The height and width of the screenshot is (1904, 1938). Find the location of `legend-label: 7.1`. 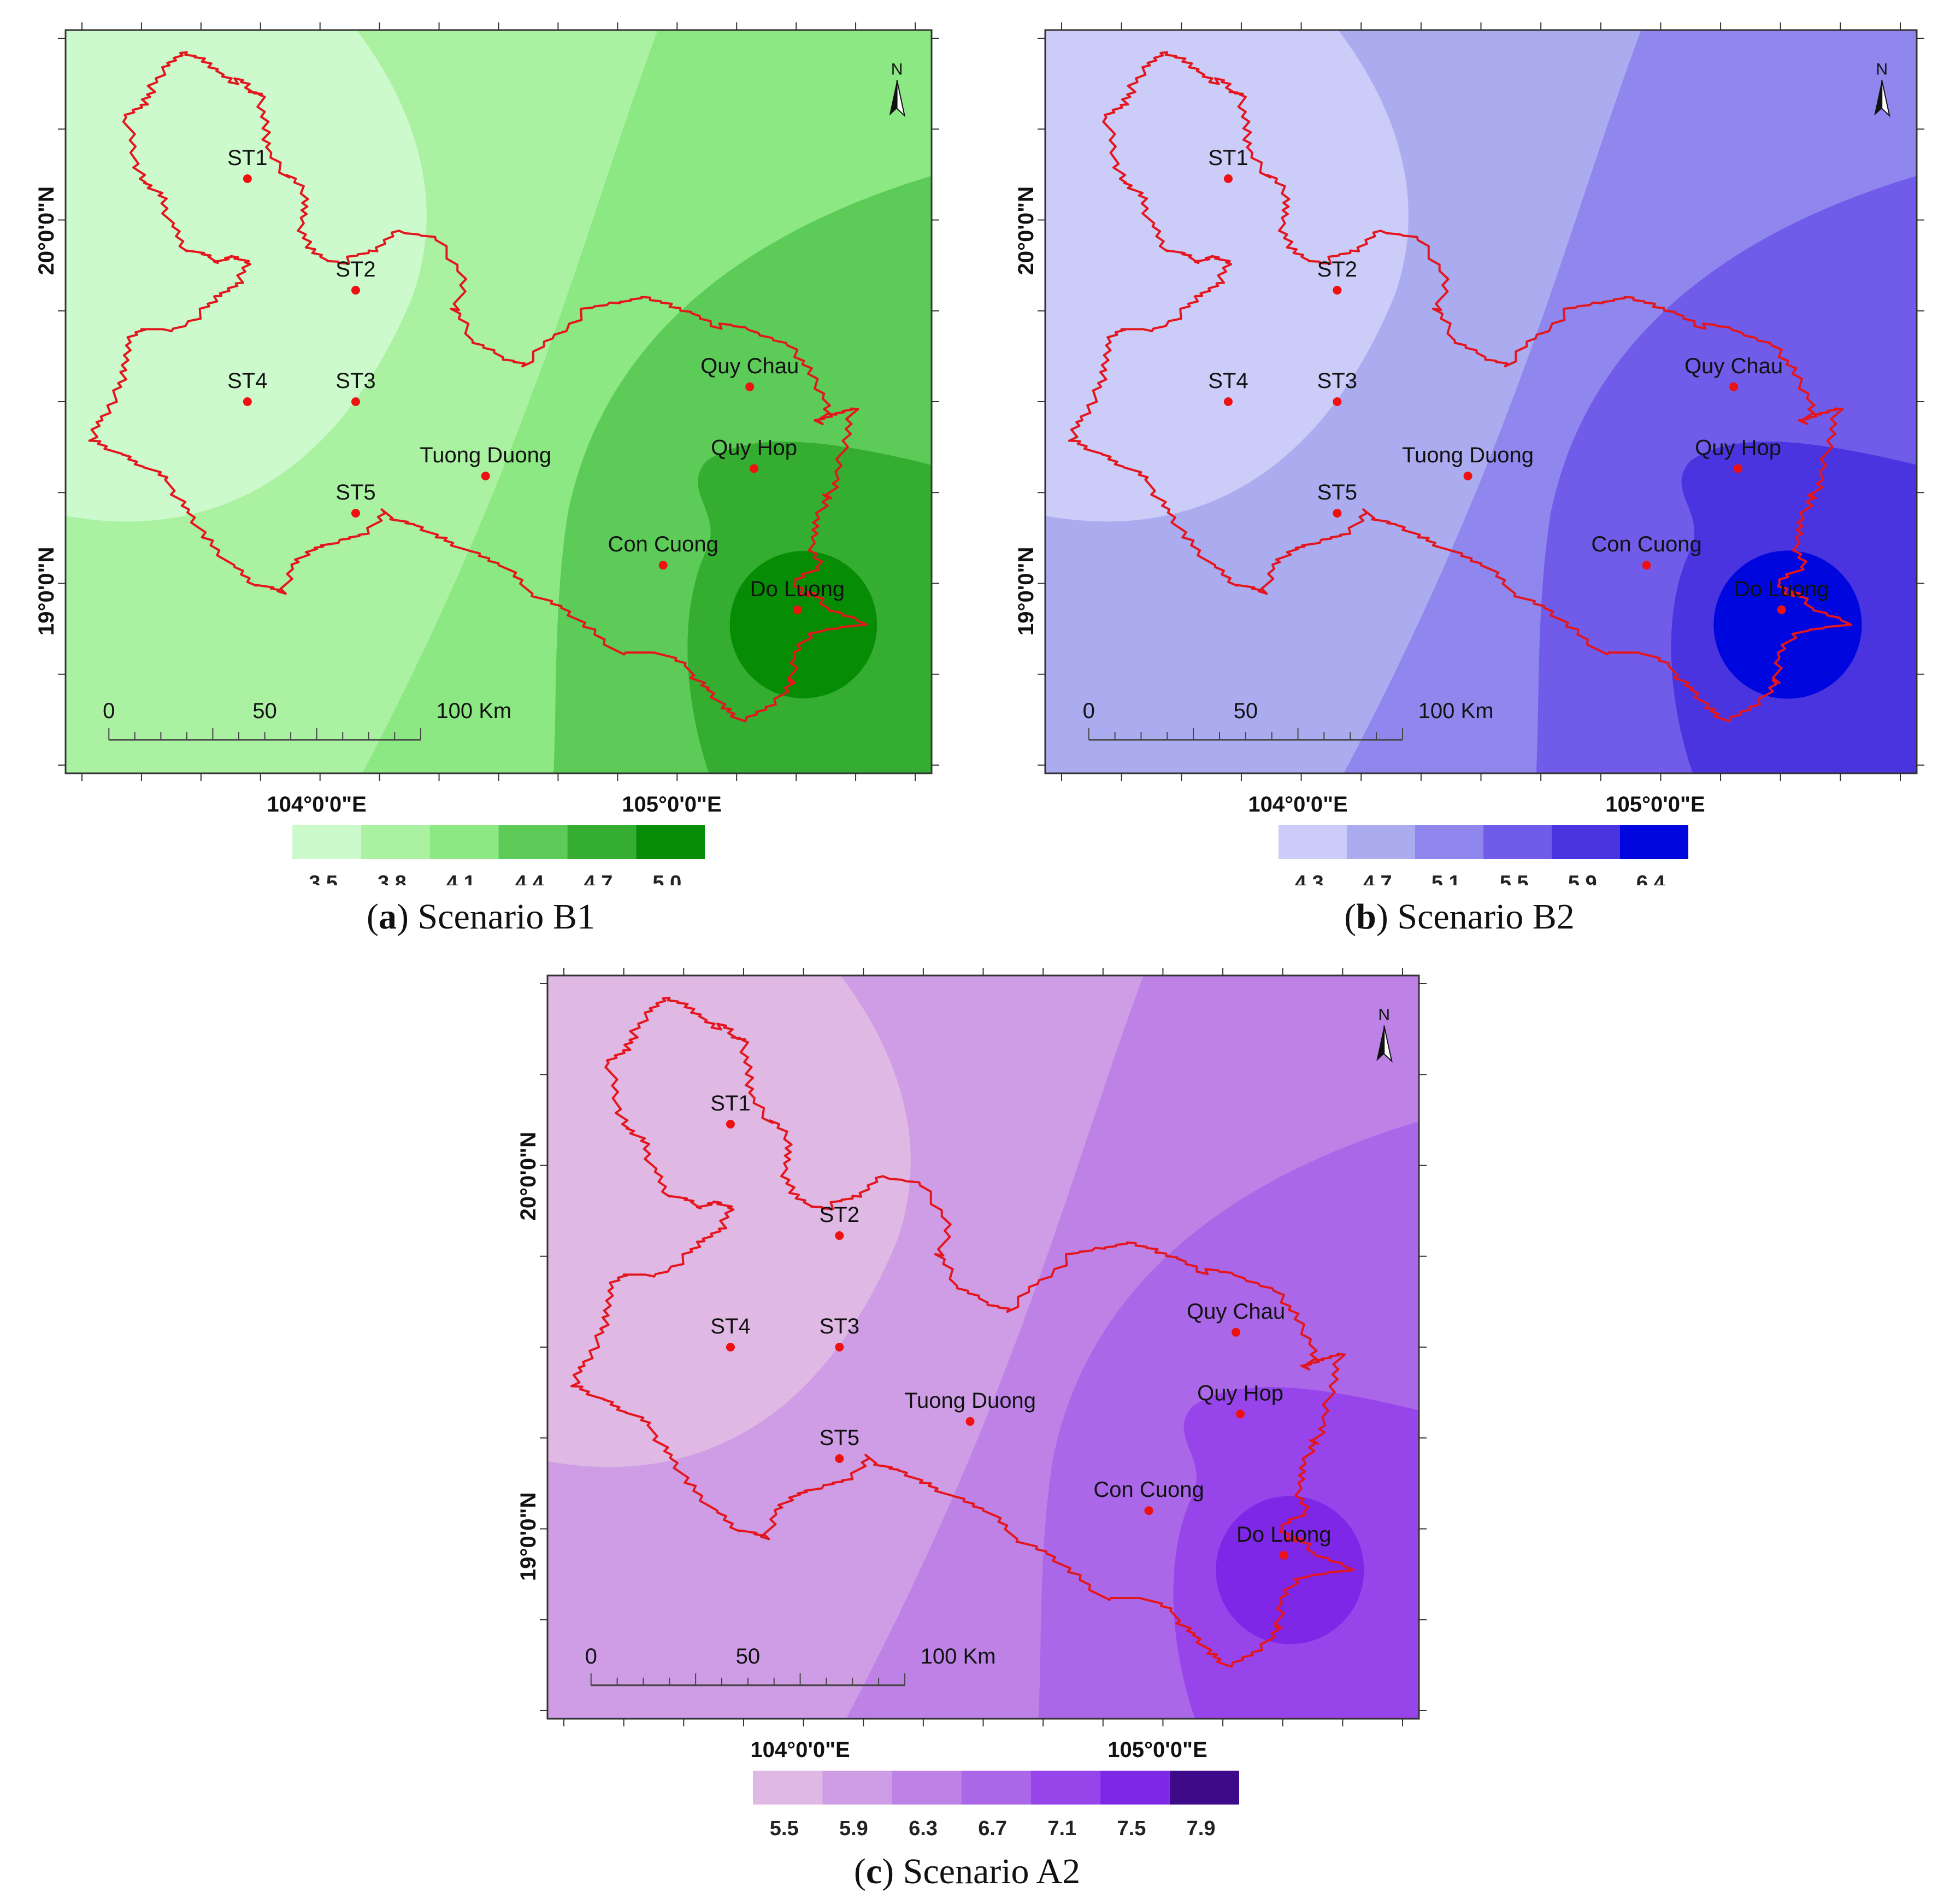

legend-label: 7.1 is located at coordinates (1061, 1828).